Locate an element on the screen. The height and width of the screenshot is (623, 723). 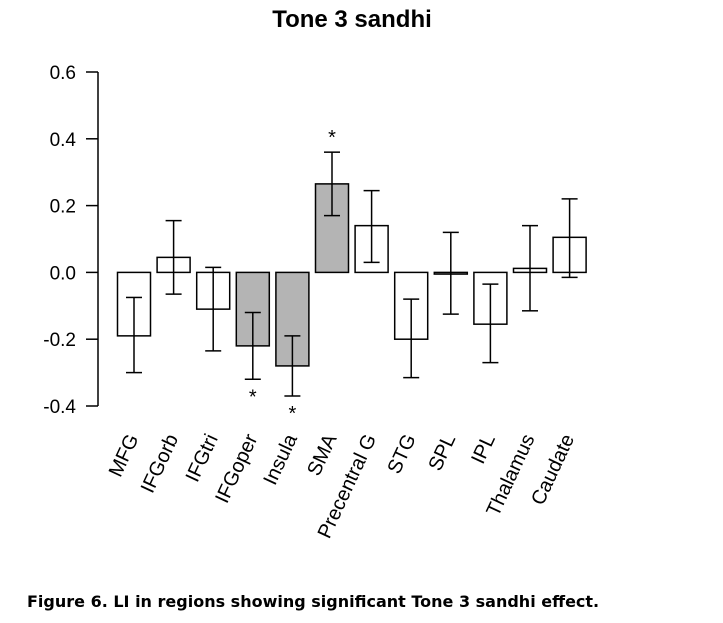
category-label: SPL is located at coordinates (442, 453).